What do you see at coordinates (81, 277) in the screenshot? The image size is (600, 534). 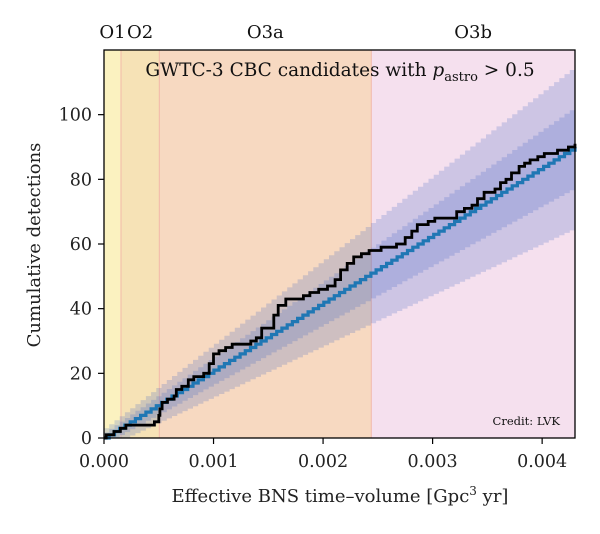 I see `y-axis: 0 20 40 60 80 100` at bounding box center [81, 277].